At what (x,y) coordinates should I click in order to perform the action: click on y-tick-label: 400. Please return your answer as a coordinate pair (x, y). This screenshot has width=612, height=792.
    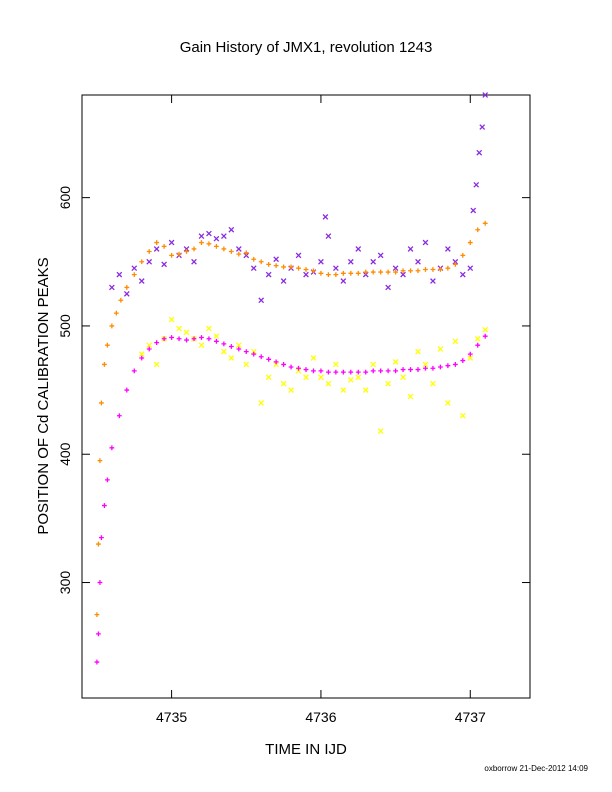
    Looking at the image, I should click on (65, 454).